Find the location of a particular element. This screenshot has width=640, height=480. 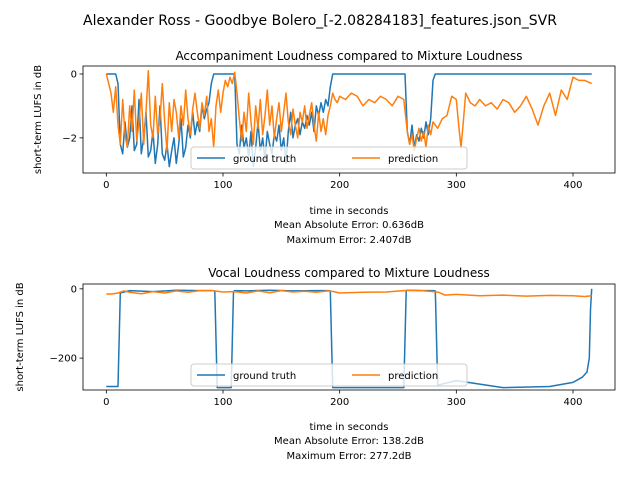

metric-text: Maximum Error: 2.407dB is located at coordinates (348, 240).